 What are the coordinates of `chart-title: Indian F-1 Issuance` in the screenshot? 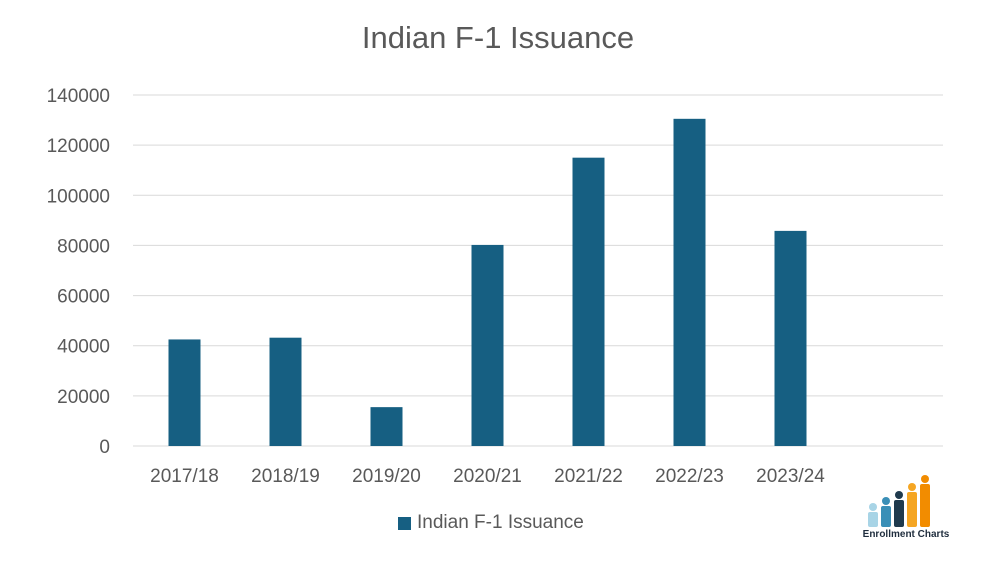 It's located at (498, 37).